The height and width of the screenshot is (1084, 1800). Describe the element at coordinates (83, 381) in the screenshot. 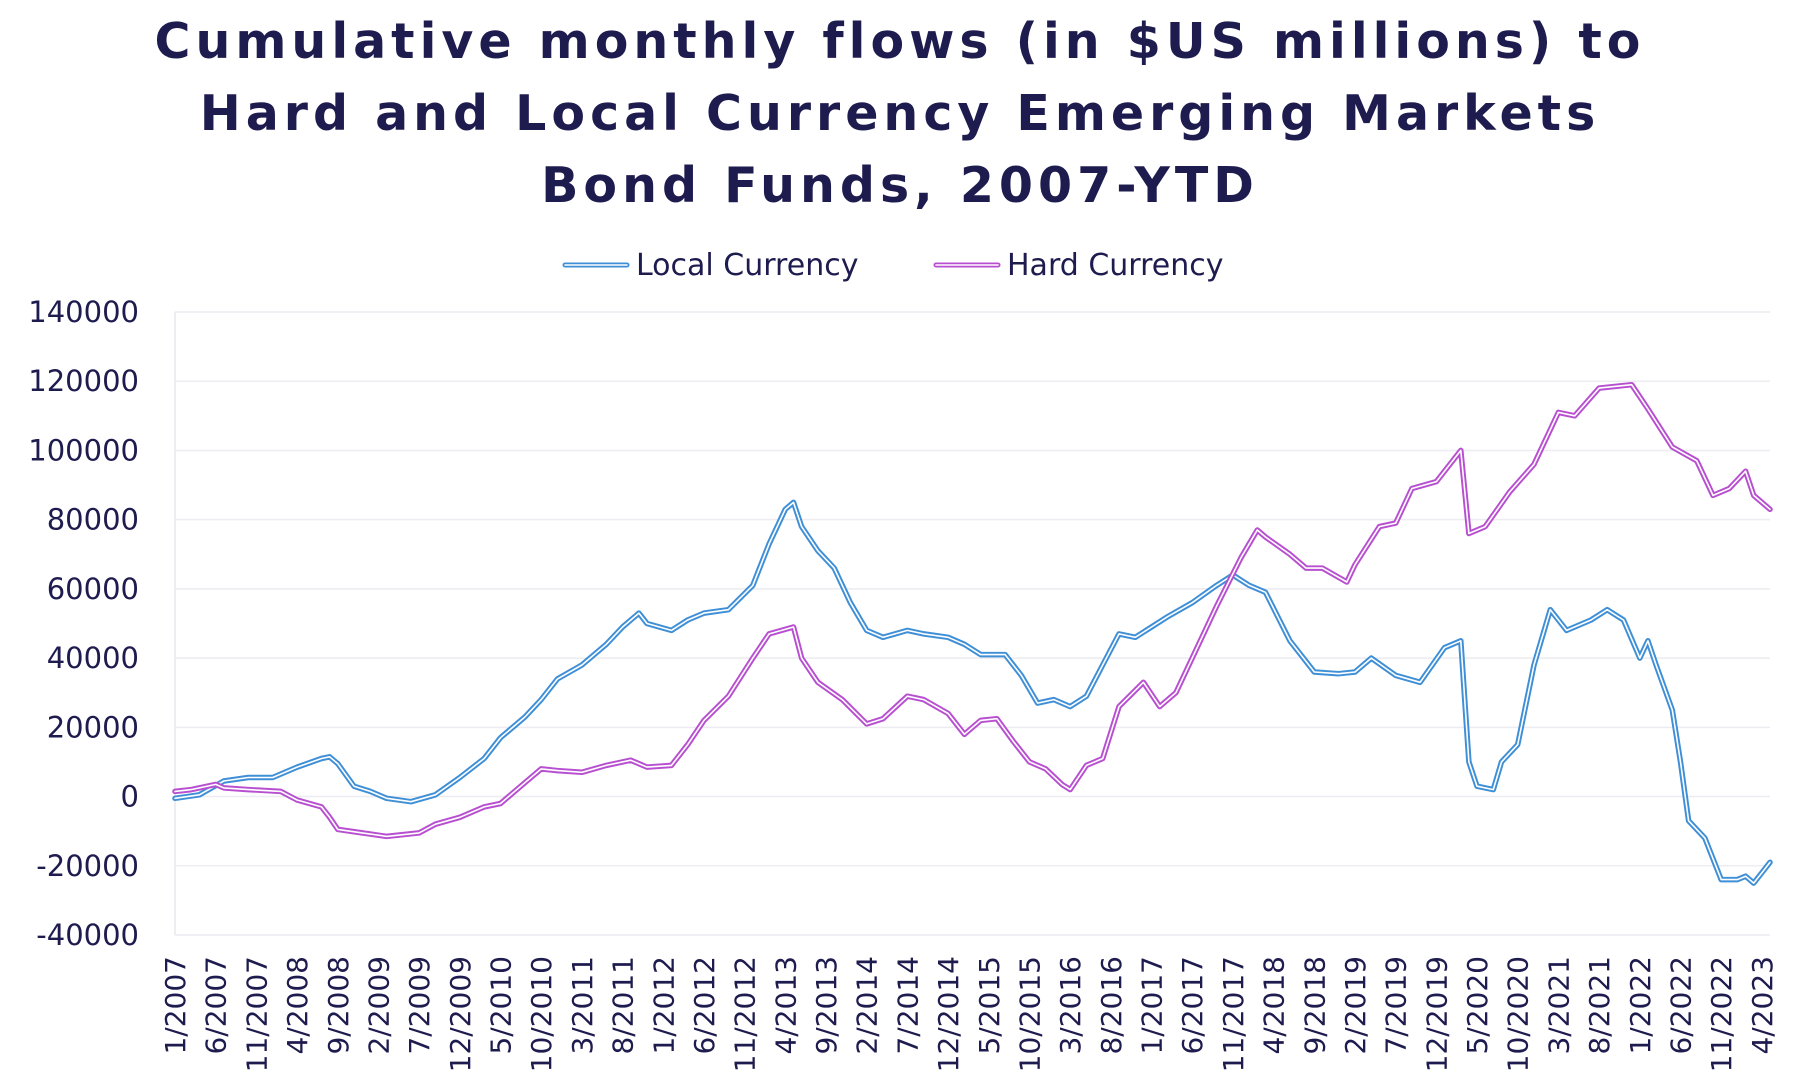

I see `y-tick-label: 120000` at that location.